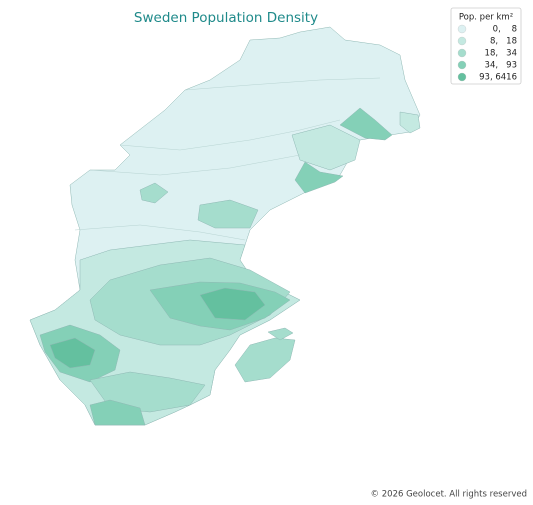 The image size is (533, 505). What do you see at coordinates (503, 42) in the screenshot?
I see `legend-label: 8, 18` at bounding box center [503, 42].